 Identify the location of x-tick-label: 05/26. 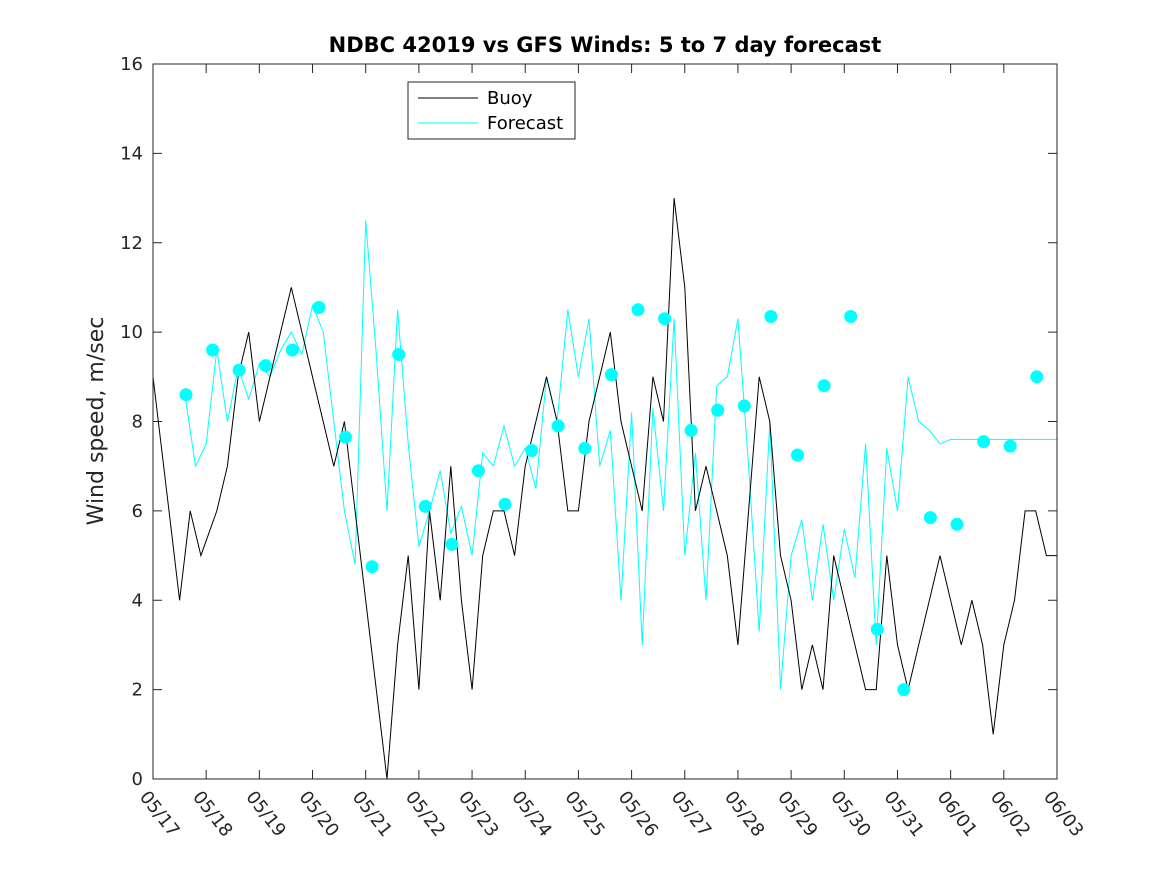
(638, 814).